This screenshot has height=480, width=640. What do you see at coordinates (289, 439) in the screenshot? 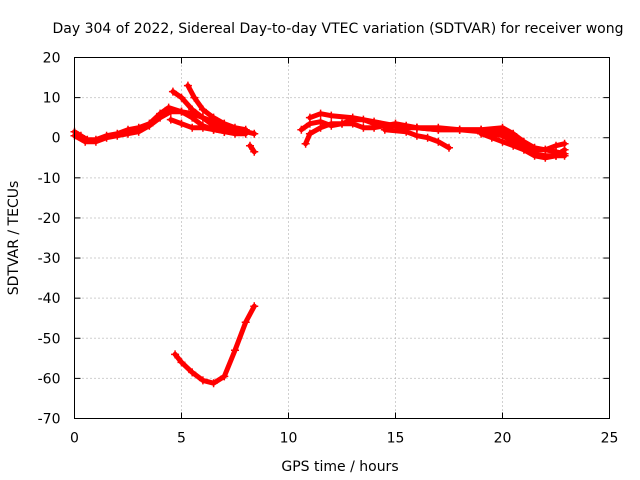
I see `x-tick-label: 10` at bounding box center [289, 439].